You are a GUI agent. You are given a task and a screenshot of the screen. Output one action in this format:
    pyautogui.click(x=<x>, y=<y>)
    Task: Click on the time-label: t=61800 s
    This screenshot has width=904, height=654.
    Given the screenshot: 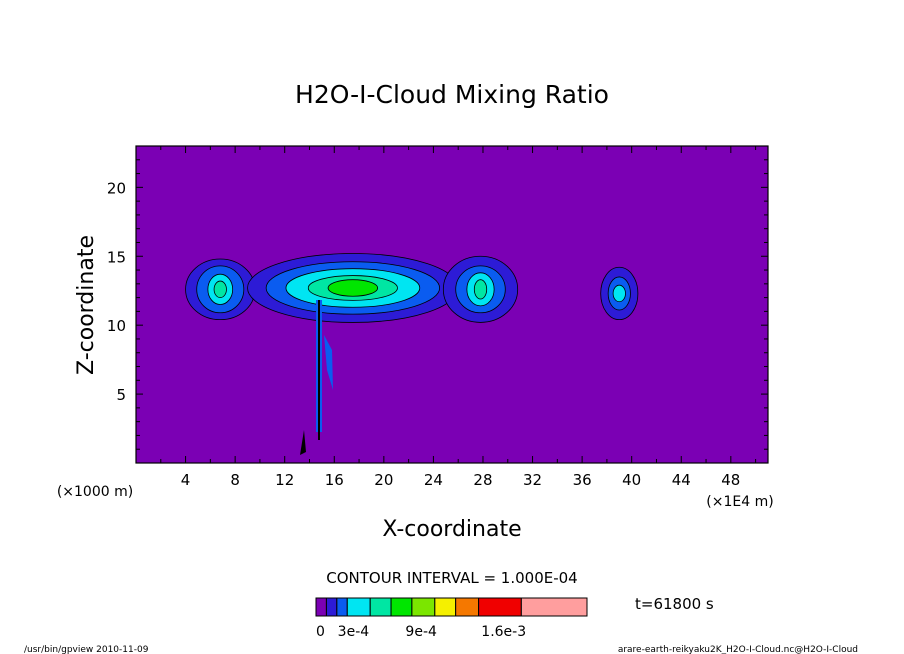 What is the action you would take?
    pyautogui.click(x=674, y=604)
    